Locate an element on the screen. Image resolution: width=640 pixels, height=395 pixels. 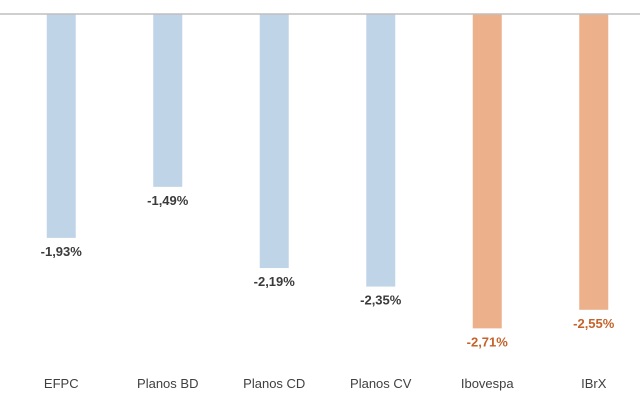
tick-label-efpc: EFPC is located at coordinates (61, 383).